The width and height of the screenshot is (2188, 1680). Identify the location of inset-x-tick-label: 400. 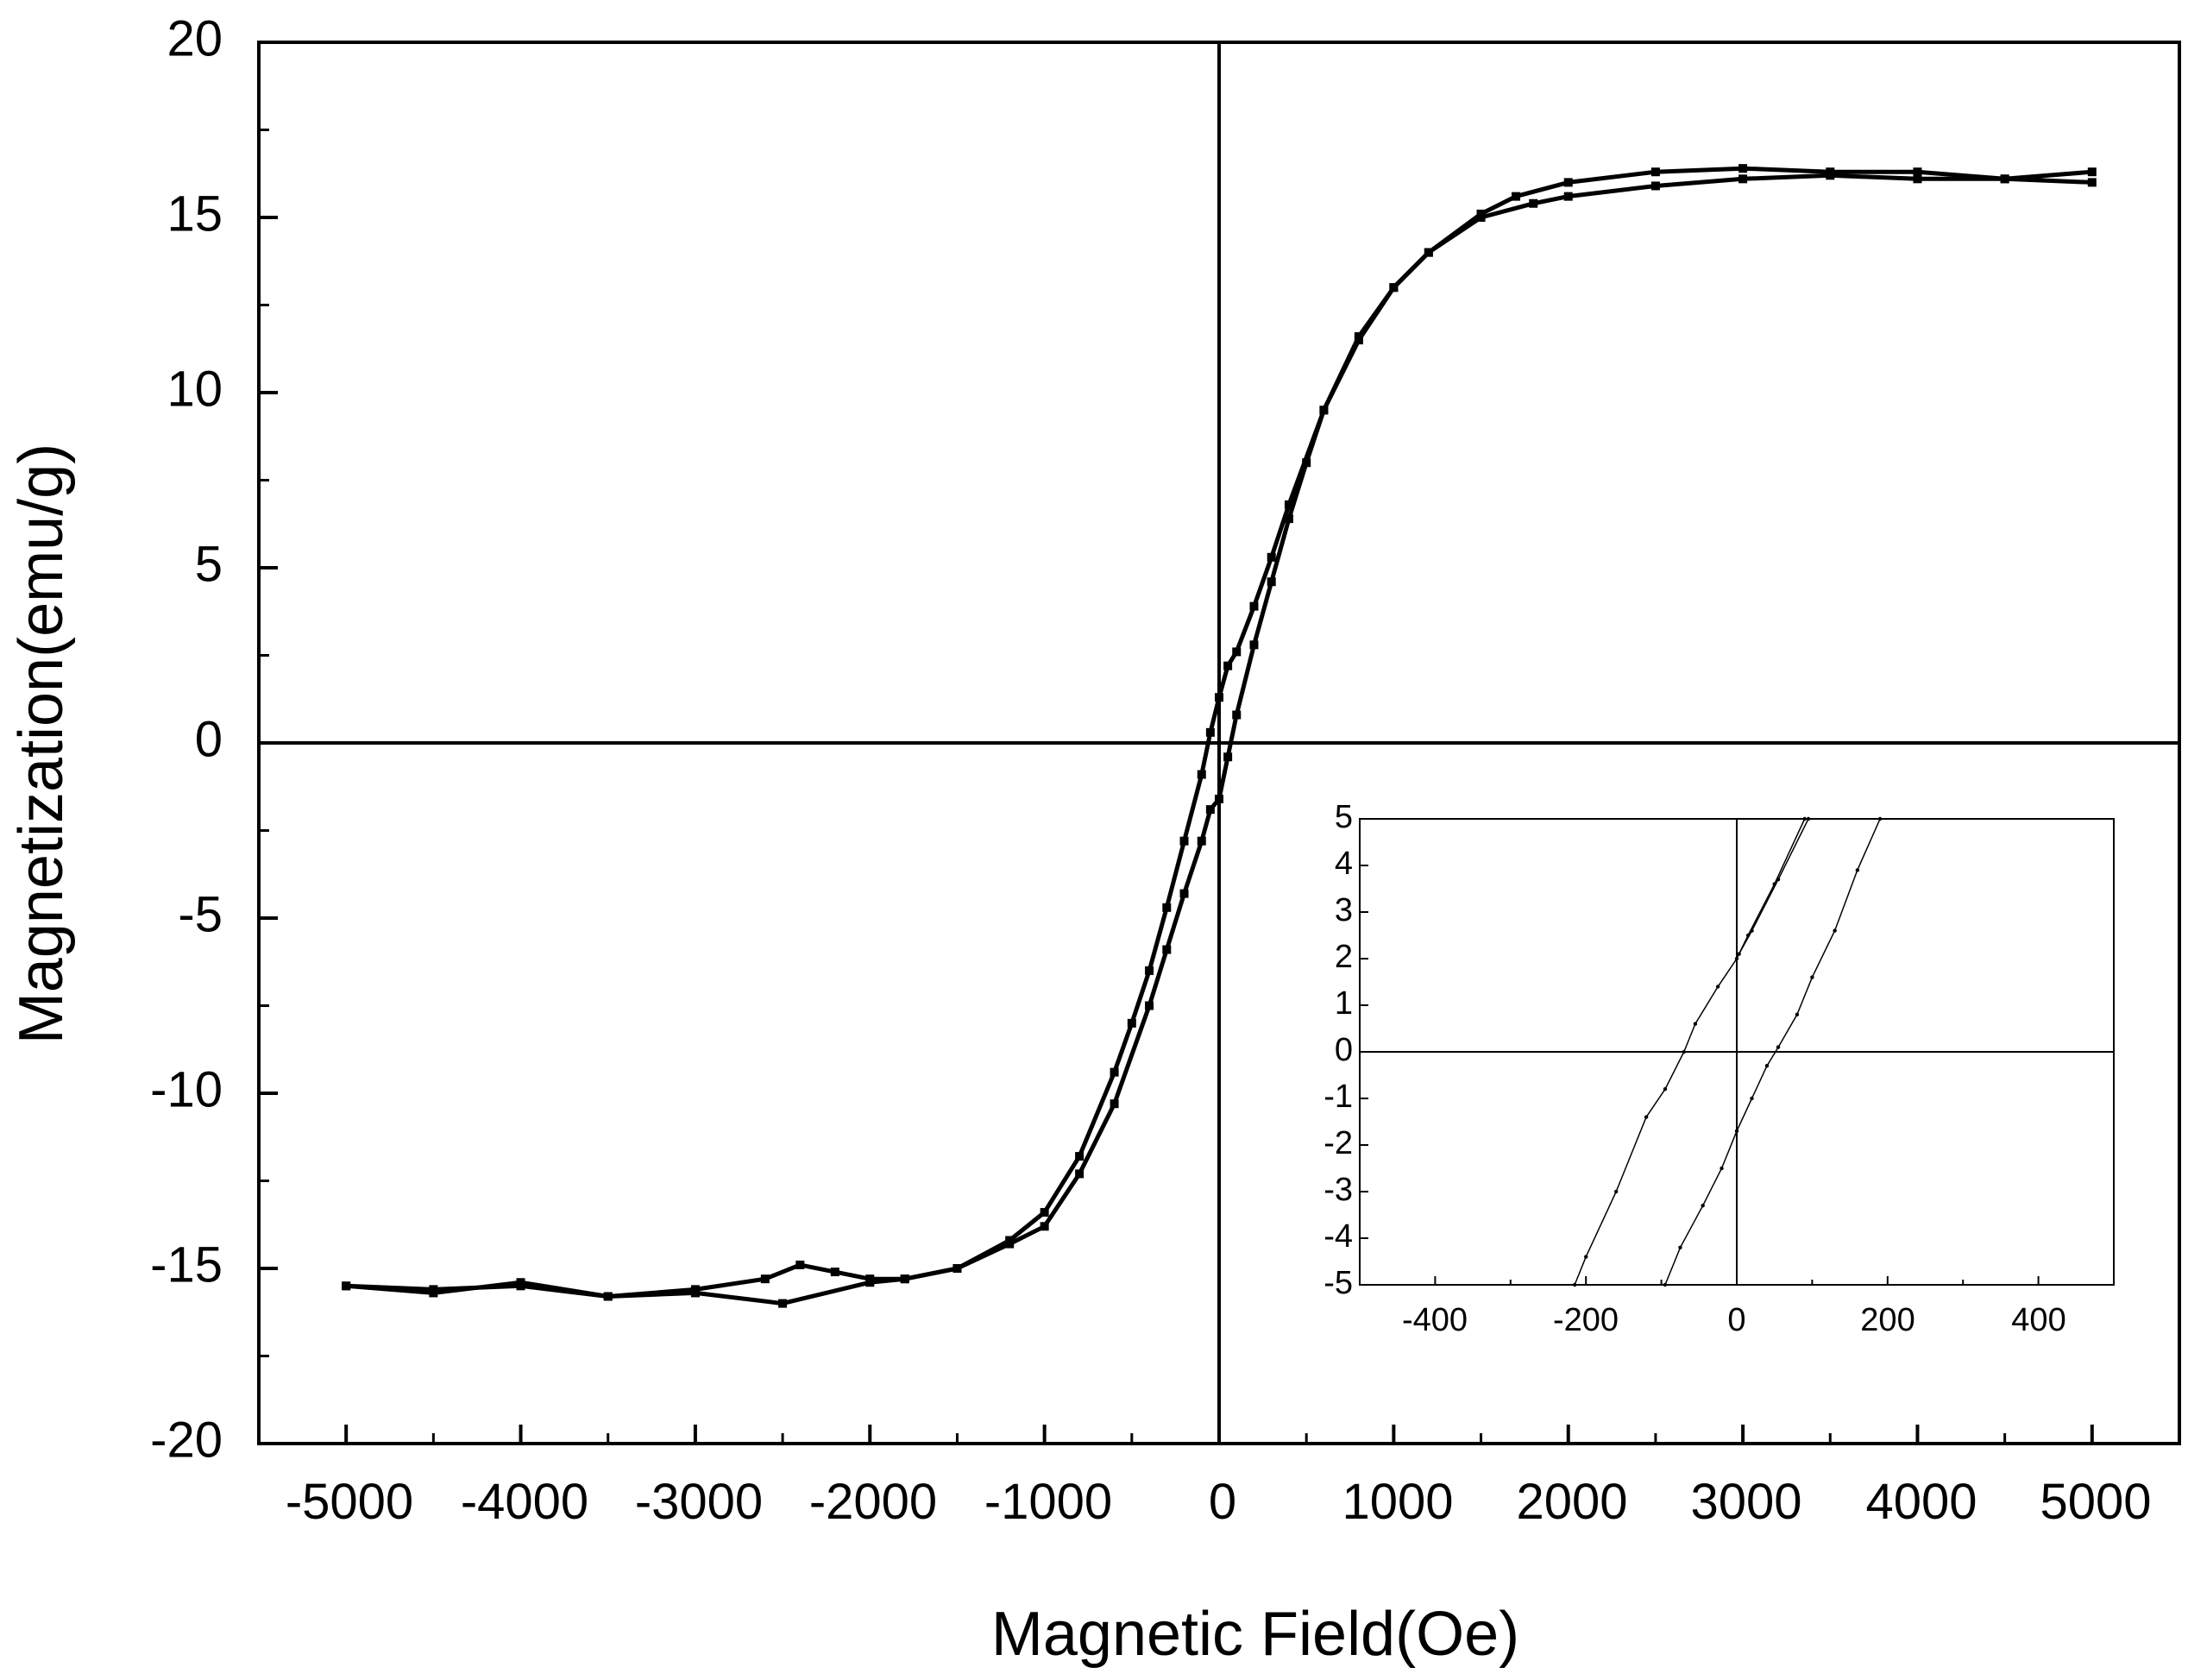
(2038, 1320).